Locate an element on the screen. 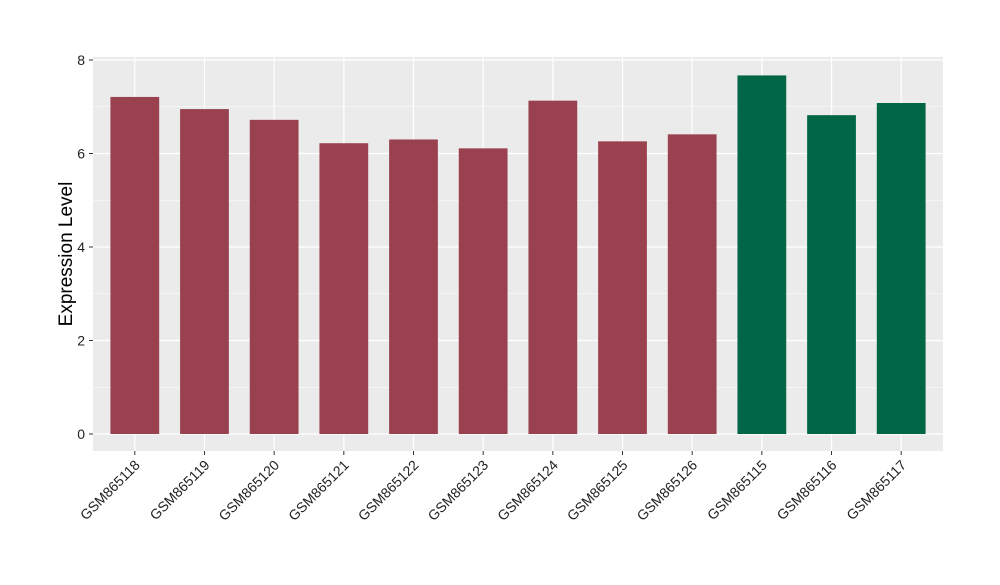 This screenshot has width=1000, height=585. bar-GSM865118 is located at coordinates (135, 265).